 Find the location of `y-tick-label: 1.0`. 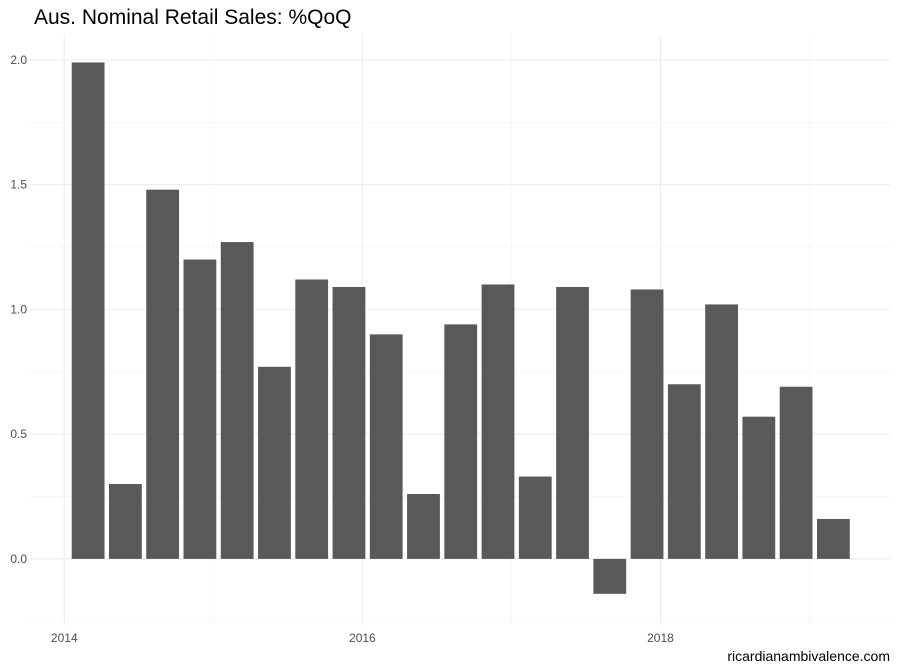

y-tick-label: 1.0 is located at coordinates (18, 309).